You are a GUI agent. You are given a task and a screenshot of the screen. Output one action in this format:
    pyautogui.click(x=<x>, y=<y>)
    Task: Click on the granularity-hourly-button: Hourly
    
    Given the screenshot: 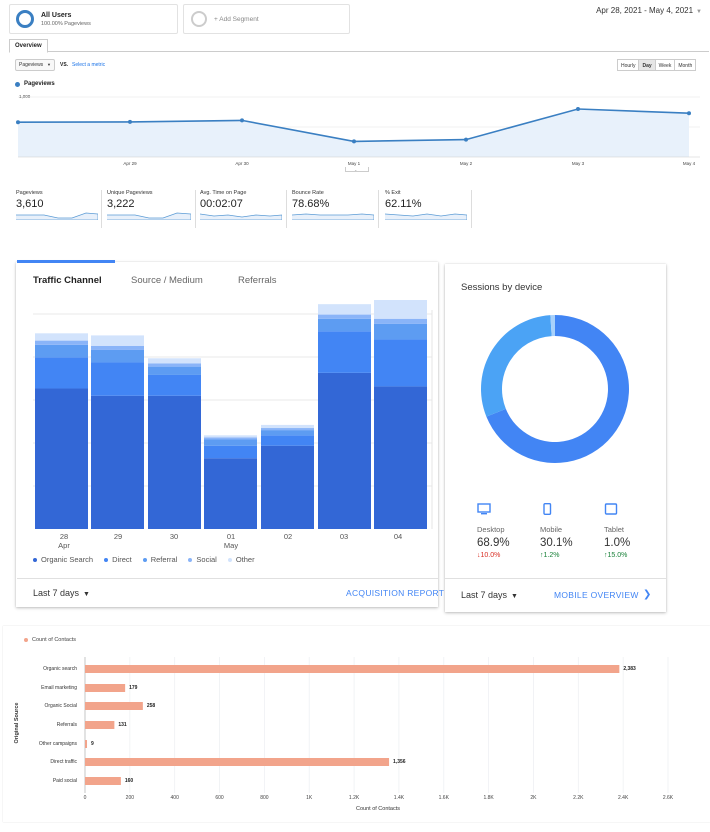 What is the action you would take?
    pyautogui.click(x=628, y=65)
    